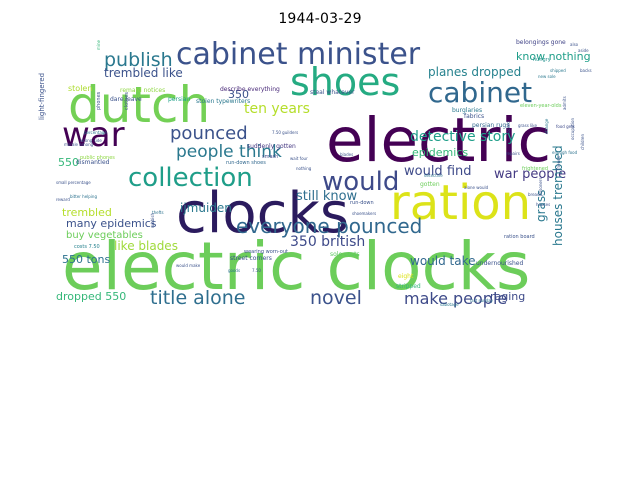  What do you see at coordinates (99, 100) in the screenshot?
I see `word-phones: phones` at bounding box center [99, 100].